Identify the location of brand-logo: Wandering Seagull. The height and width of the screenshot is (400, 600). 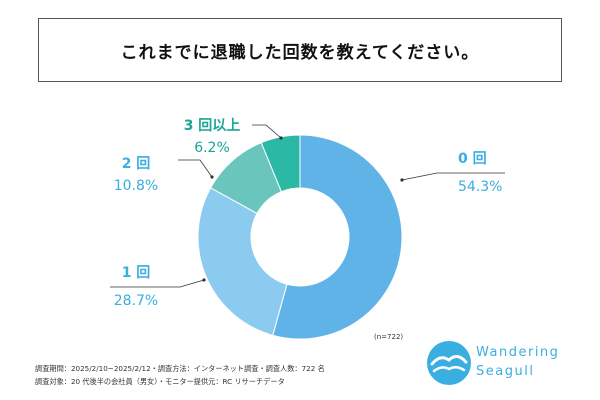
(501, 364).